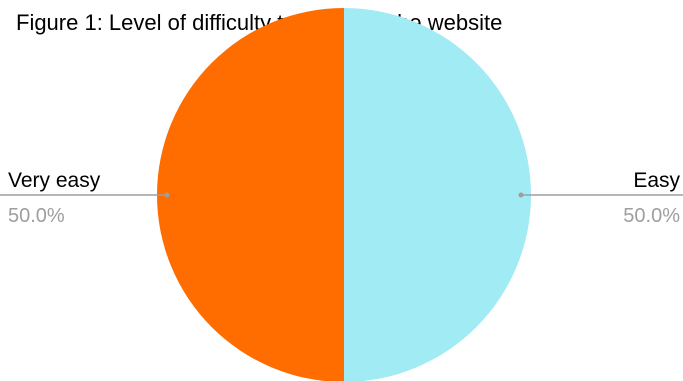 The image size is (683, 381). Describe the element at coordinates (167, 195) in the screenshot. I see `leader-dot-very-easy` at that location.